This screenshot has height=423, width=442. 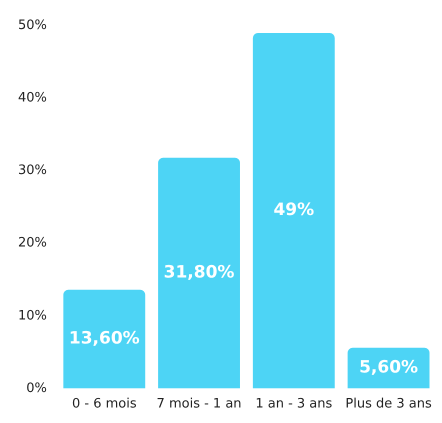 I want to click on y-tick-label: 40%, so click(x=32, y=98).